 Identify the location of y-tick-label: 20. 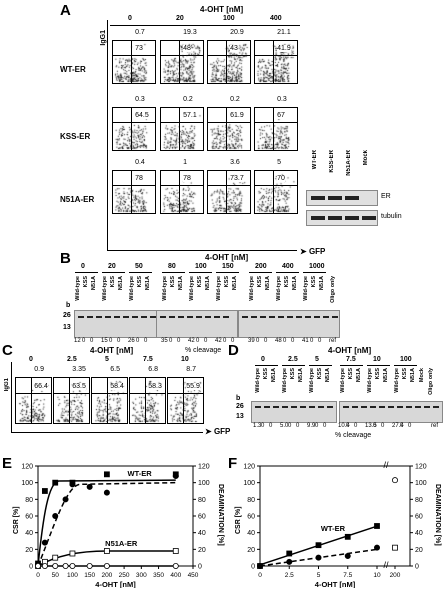
(29, 550).